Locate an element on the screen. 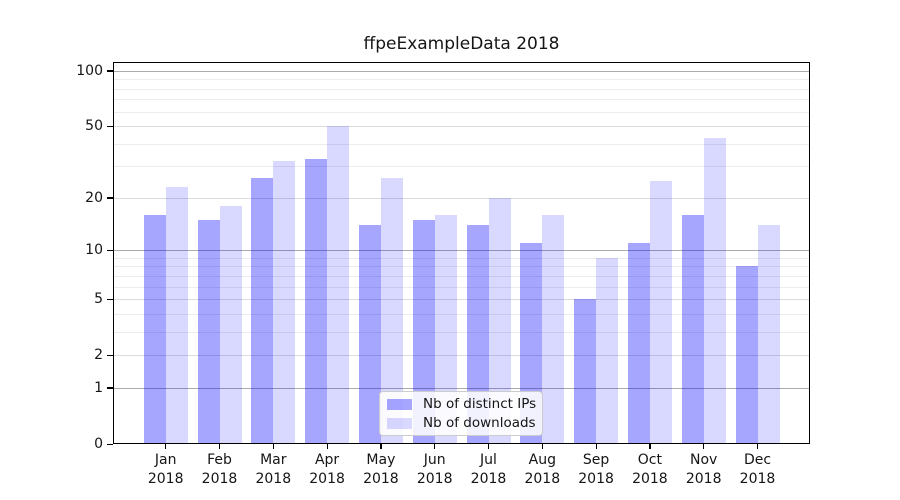 The image size is (900, 500). x-tick-label: May 2018 is located at coordinates (381, 470).